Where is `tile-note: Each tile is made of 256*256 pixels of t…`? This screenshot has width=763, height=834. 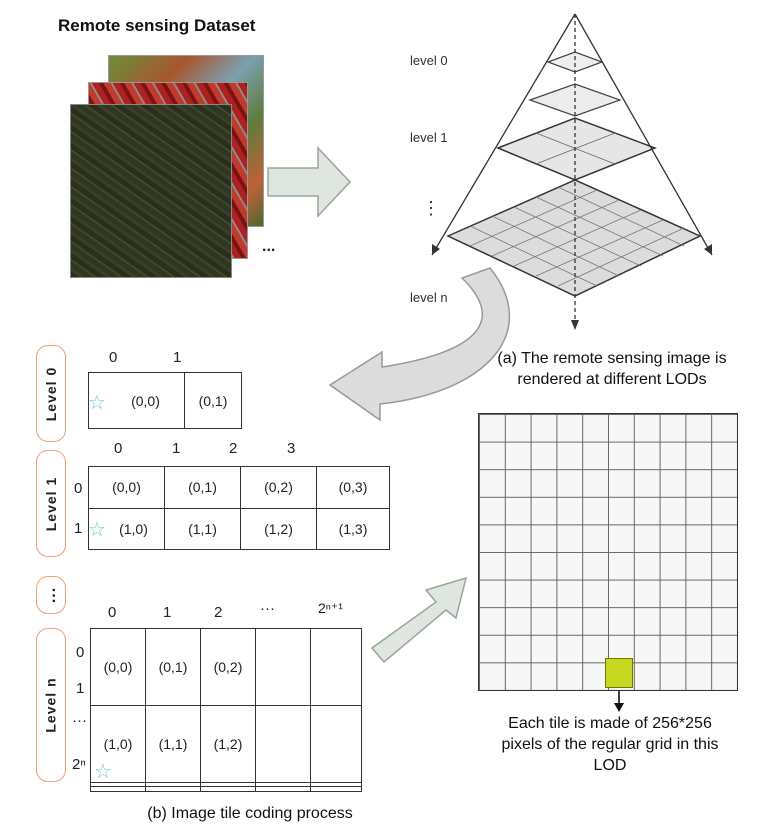 tile-note: Each tile is made of 256*256 pixels of t… is located at coordinates (610, 744).